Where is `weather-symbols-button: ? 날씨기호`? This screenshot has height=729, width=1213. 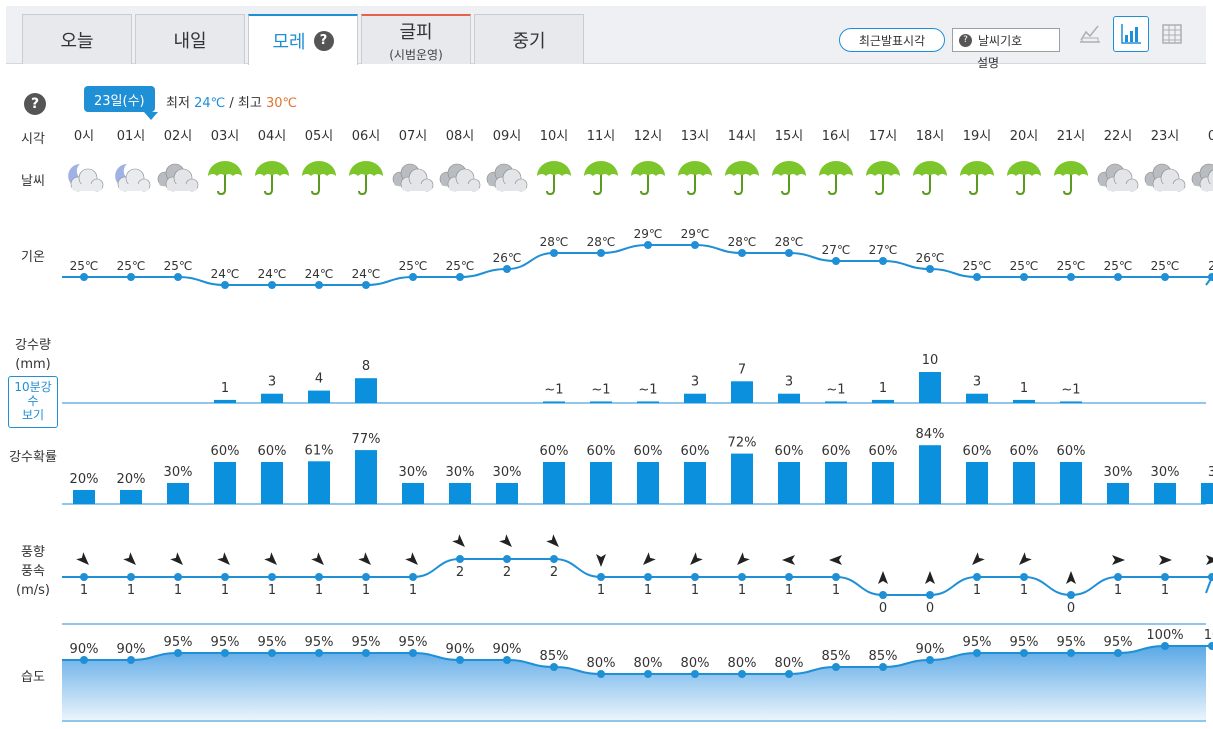 weather-symbols-button: ? 날씨기호 is located at coordinates (1006, 40).